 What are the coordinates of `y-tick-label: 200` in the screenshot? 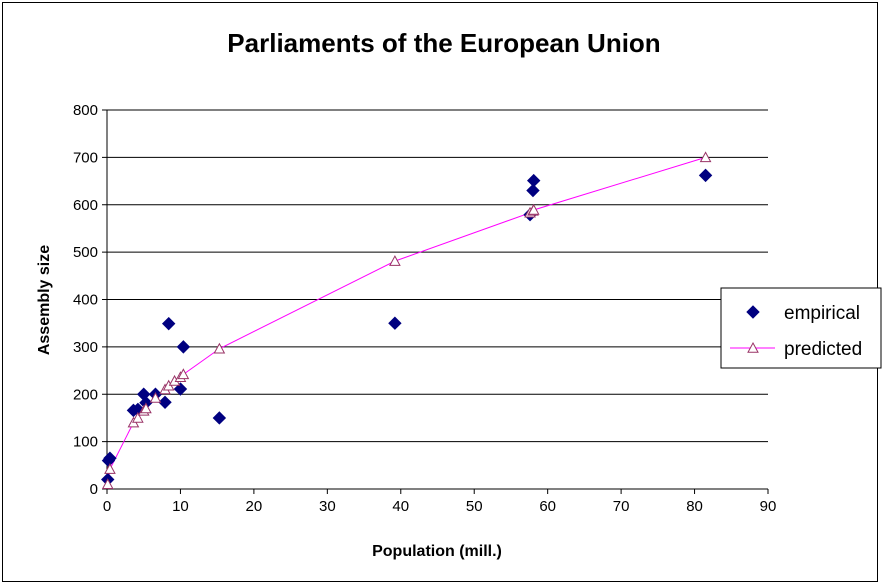 It's located at (85, 394).